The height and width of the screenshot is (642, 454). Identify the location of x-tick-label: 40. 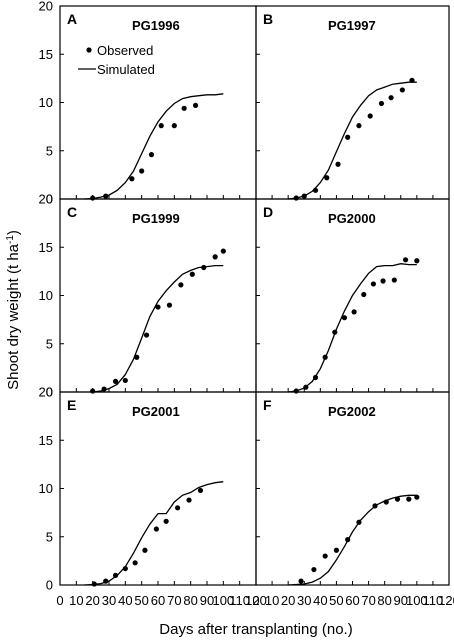
(320, 600).